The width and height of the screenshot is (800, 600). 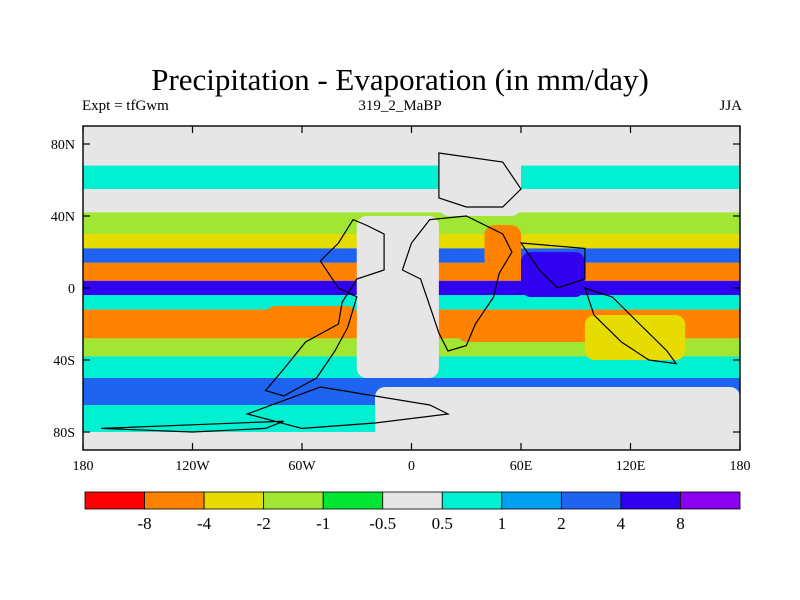 What do you see at coordinates (302, 466) in the screenshot?
I see `x-tick-label-2: 60W` at bounding box center [302, 466].